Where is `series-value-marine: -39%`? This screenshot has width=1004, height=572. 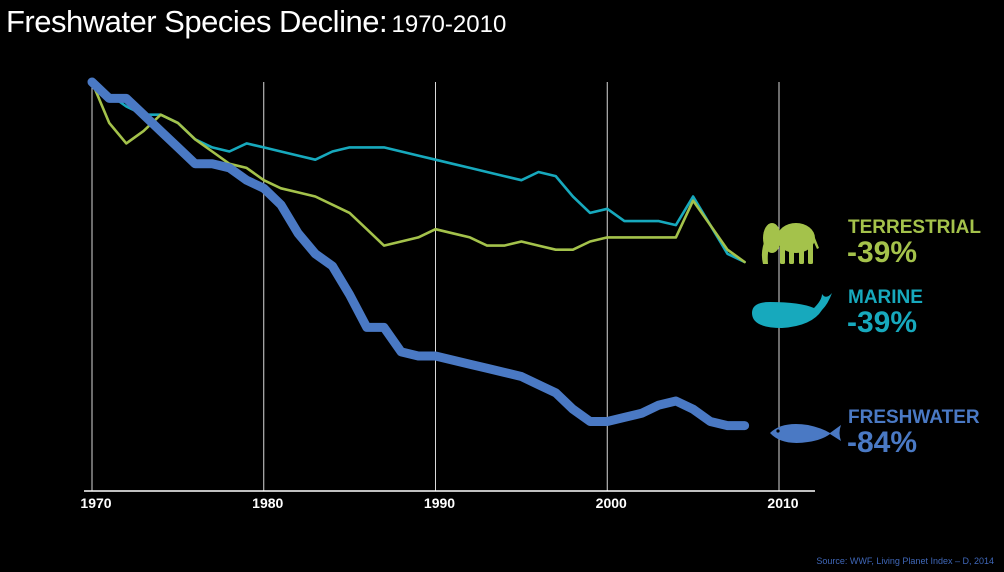
series-value-marine: -39% is located at coordinates (882, 322).